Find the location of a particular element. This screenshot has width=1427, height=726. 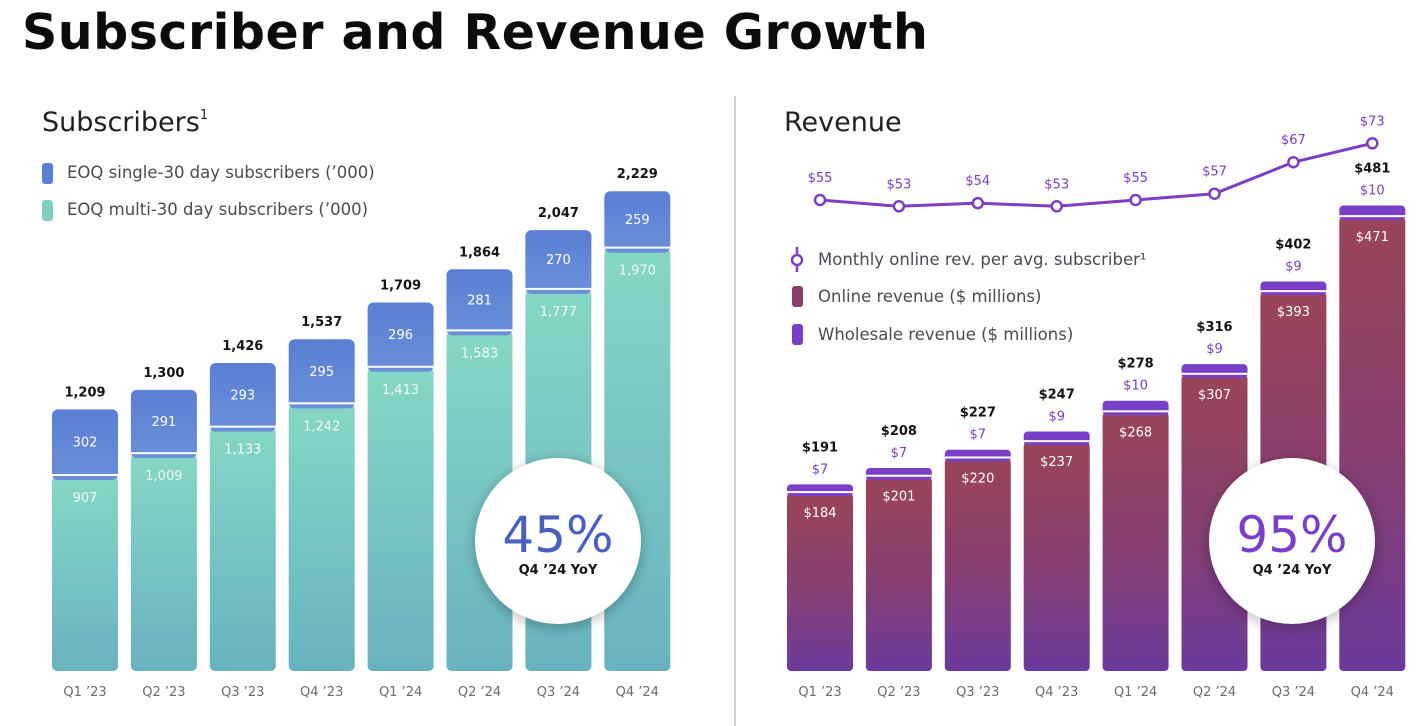

label-rev-total-q1-23: $191 is located at coordinates (820, 447).